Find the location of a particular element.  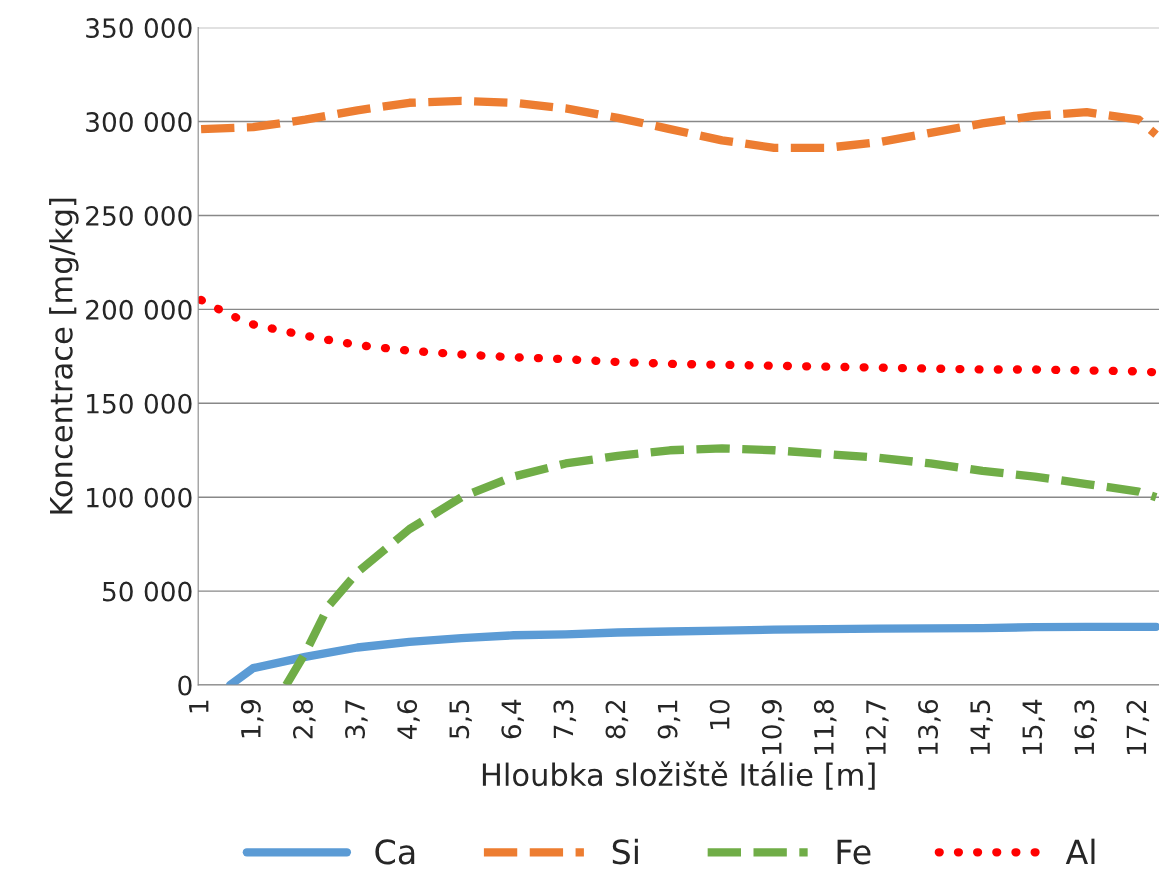

y-tick-label: 50 000 is located at coordinates (147, 591).